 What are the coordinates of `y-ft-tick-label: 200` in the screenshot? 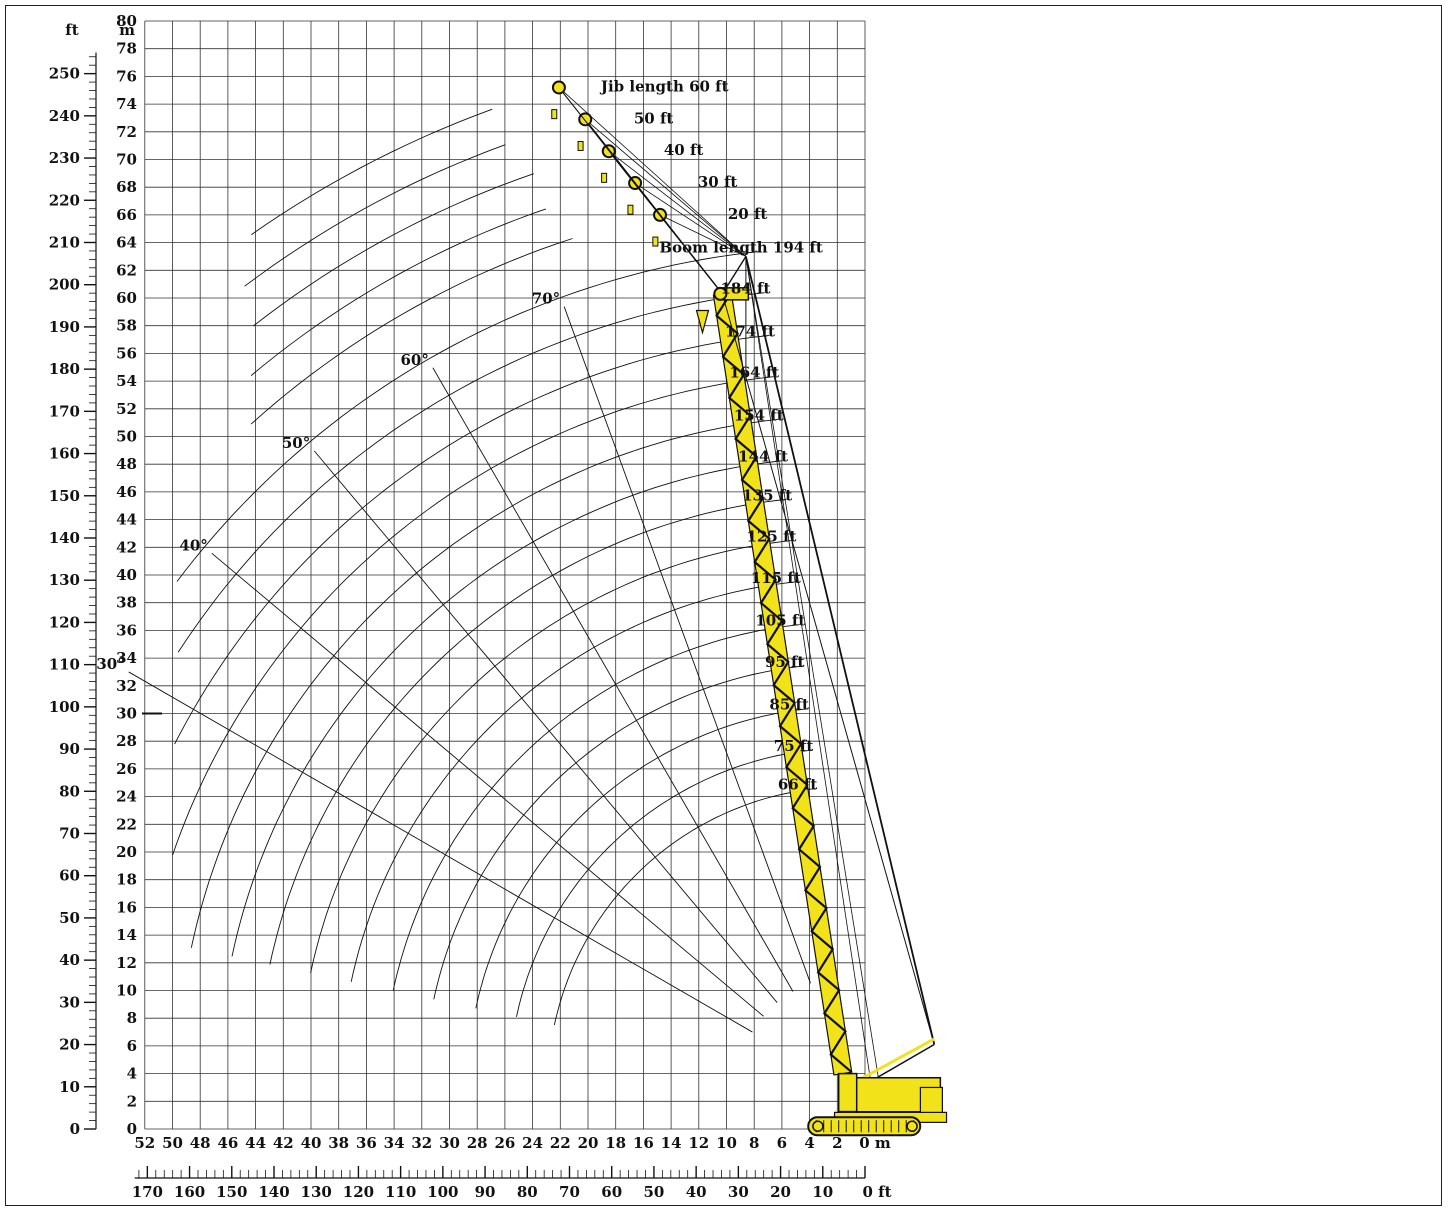 It's located at (64, 285).